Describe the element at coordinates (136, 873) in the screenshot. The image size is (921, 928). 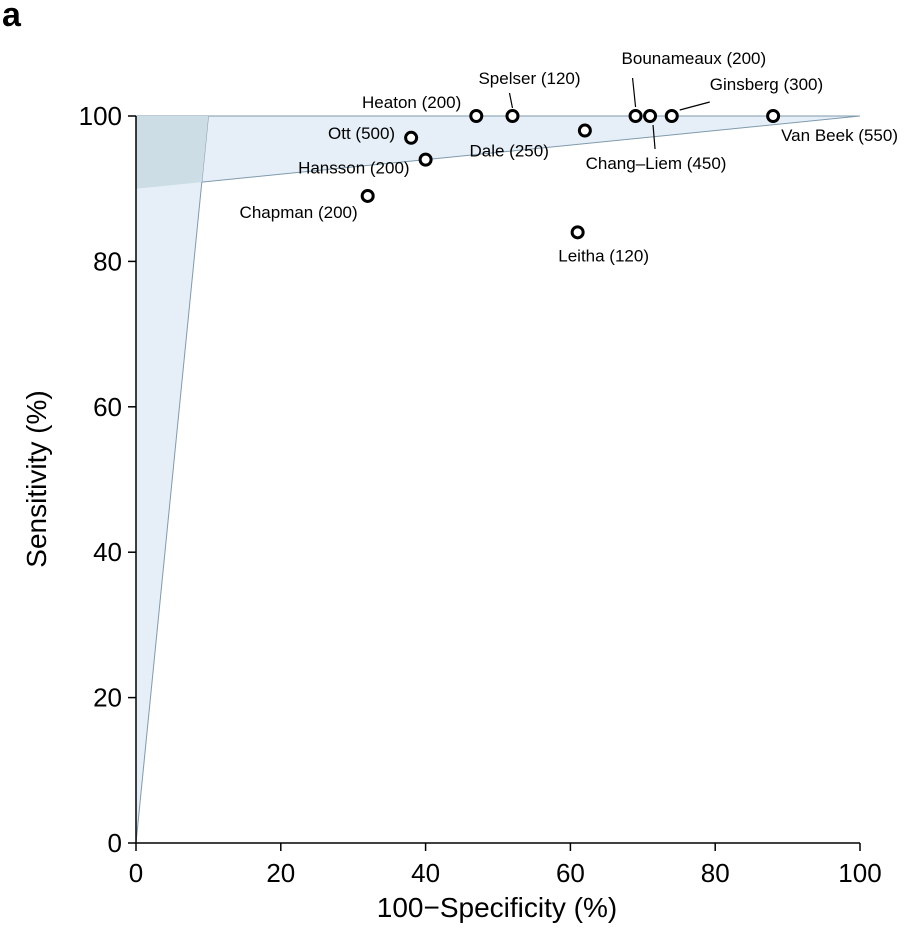
I see `x-tick-label: 0` at that location.